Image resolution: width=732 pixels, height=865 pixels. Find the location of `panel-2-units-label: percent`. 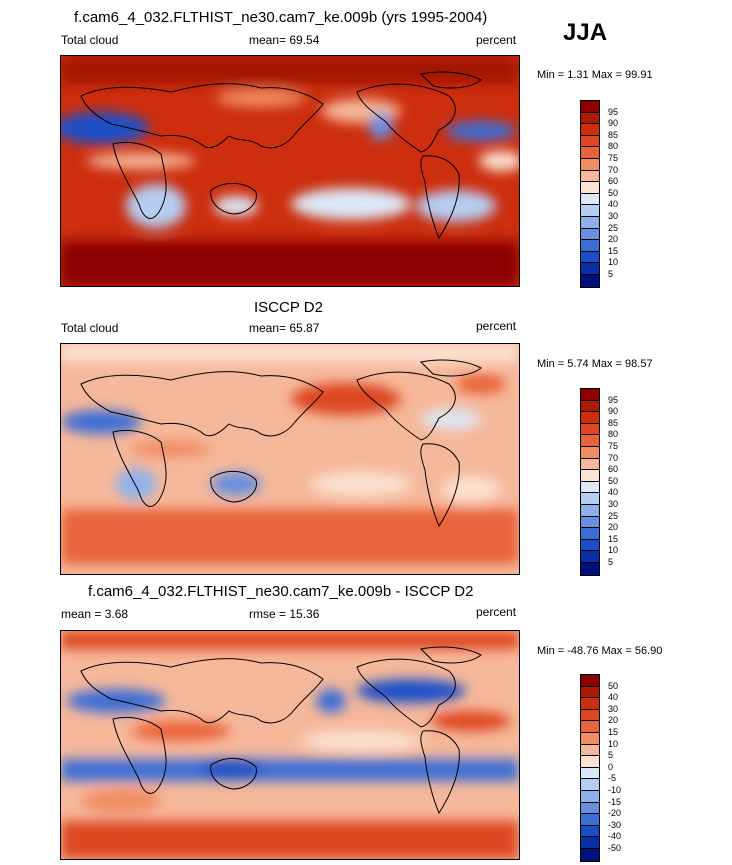

panel-2-units-label: percent is located at coordinates (496, 326).